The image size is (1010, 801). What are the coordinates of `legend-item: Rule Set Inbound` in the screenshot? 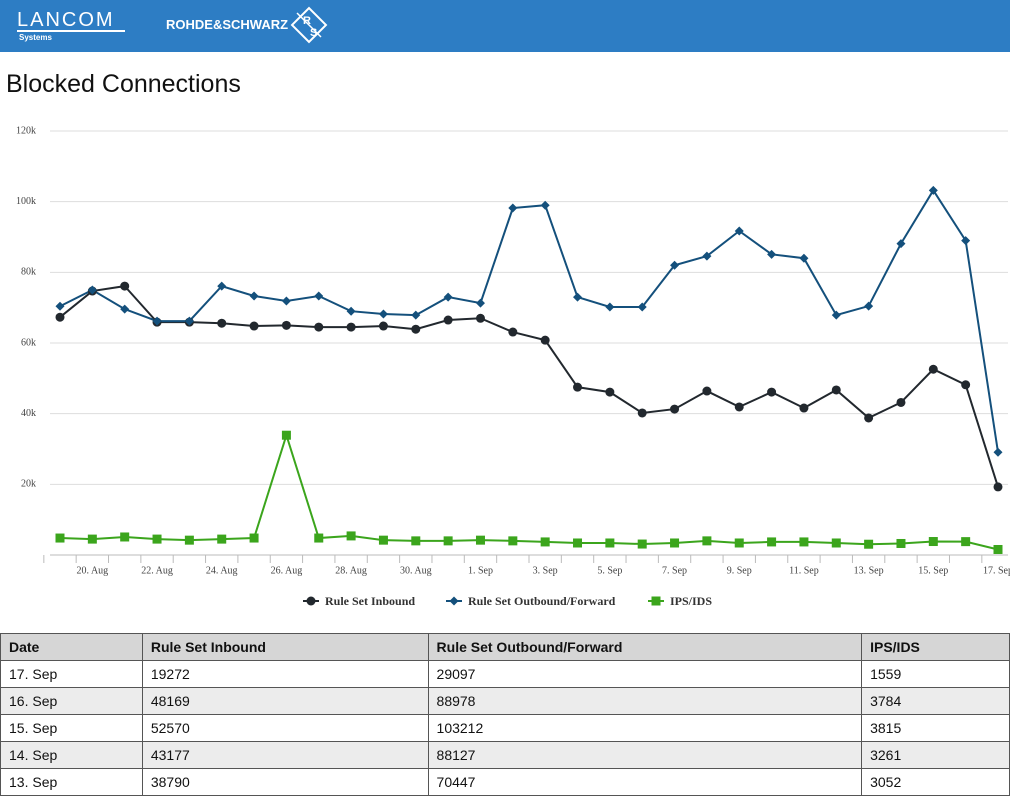 It's located at (359, 601).